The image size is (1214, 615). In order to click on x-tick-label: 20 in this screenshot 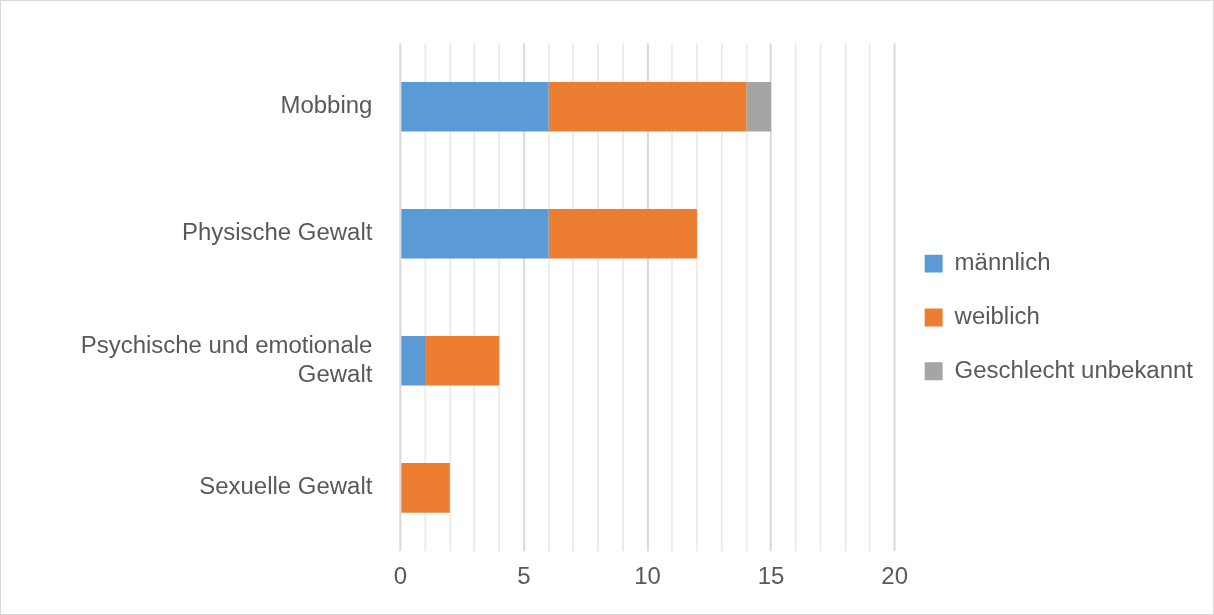, I will do `click(895, 576)`.